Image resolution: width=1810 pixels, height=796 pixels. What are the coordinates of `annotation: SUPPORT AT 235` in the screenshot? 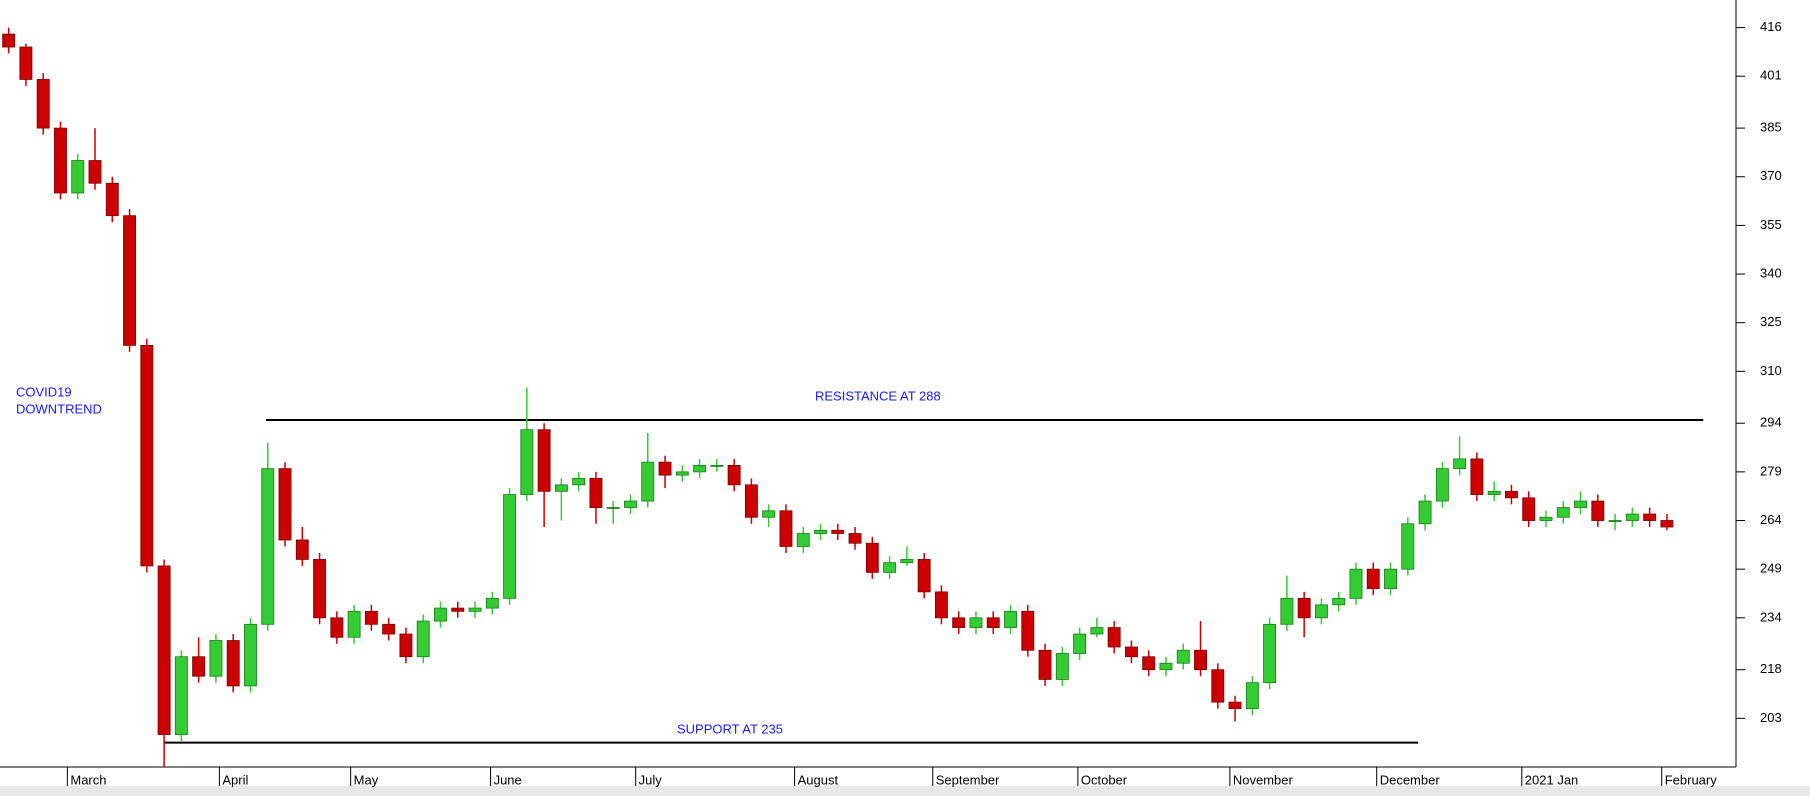 It's located at (730, 728).